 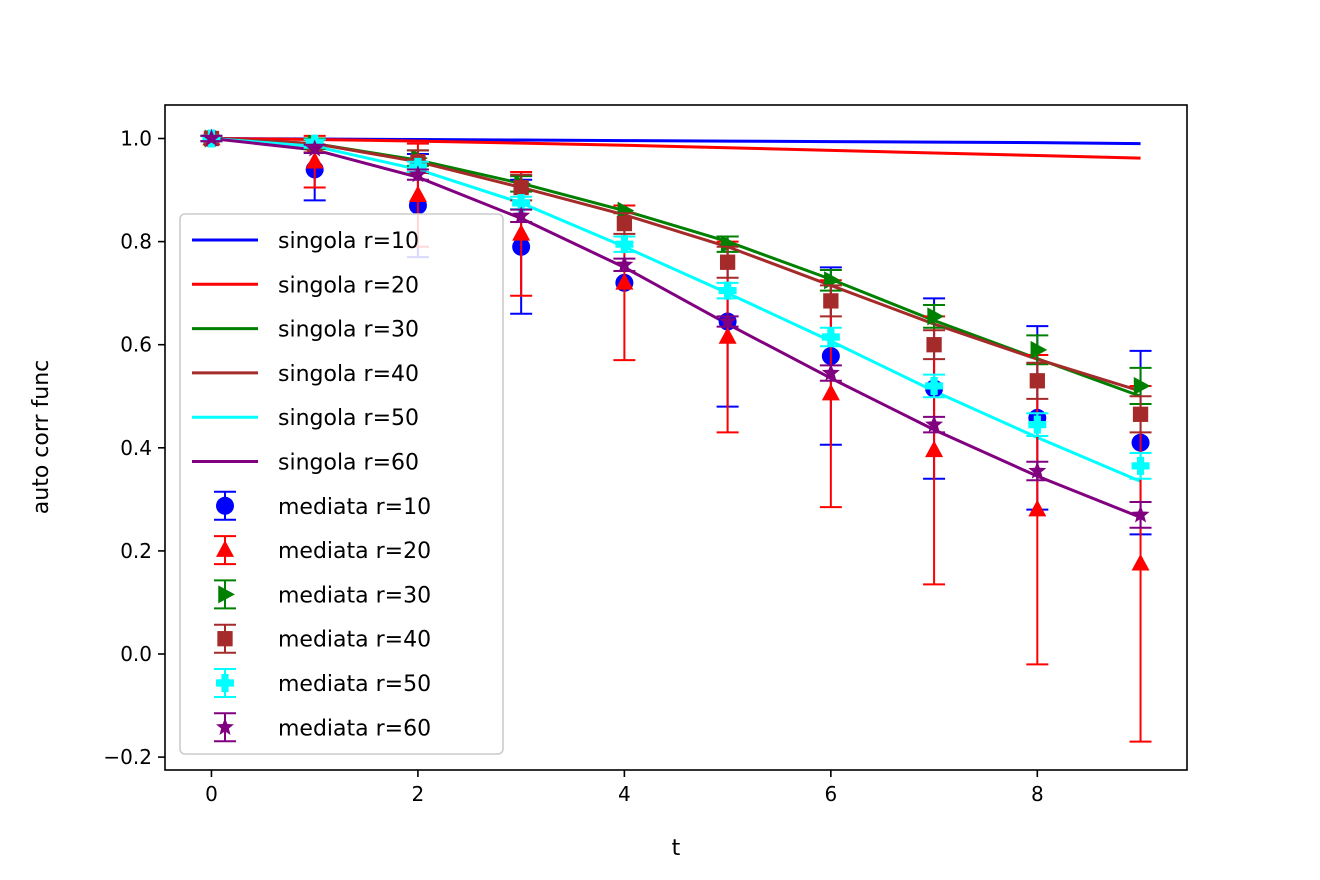 I want to click on y-tick-label: −0.2, so click(x=127, y=757).